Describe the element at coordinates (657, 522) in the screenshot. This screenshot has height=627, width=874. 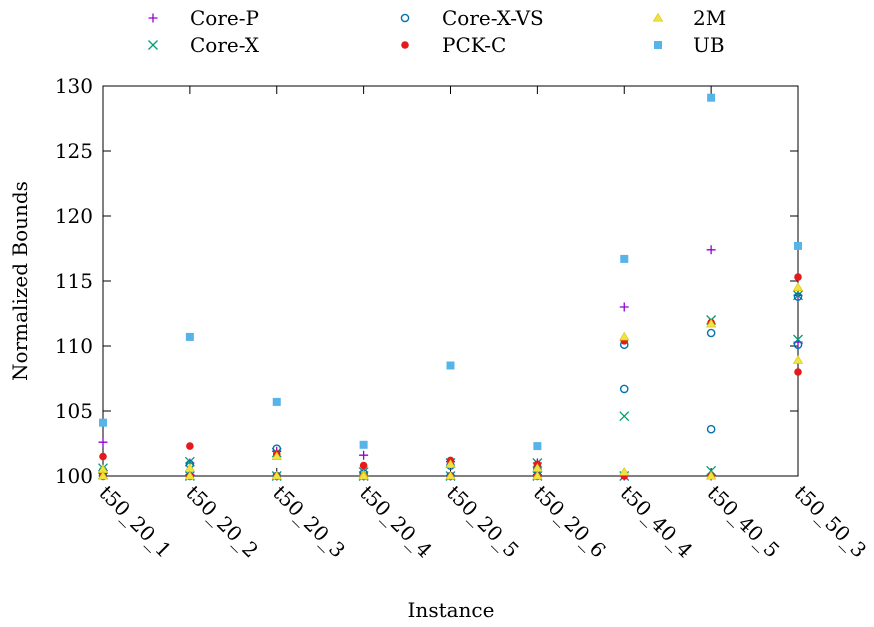
I see `x-tick-label: t50_40_4` at that location.